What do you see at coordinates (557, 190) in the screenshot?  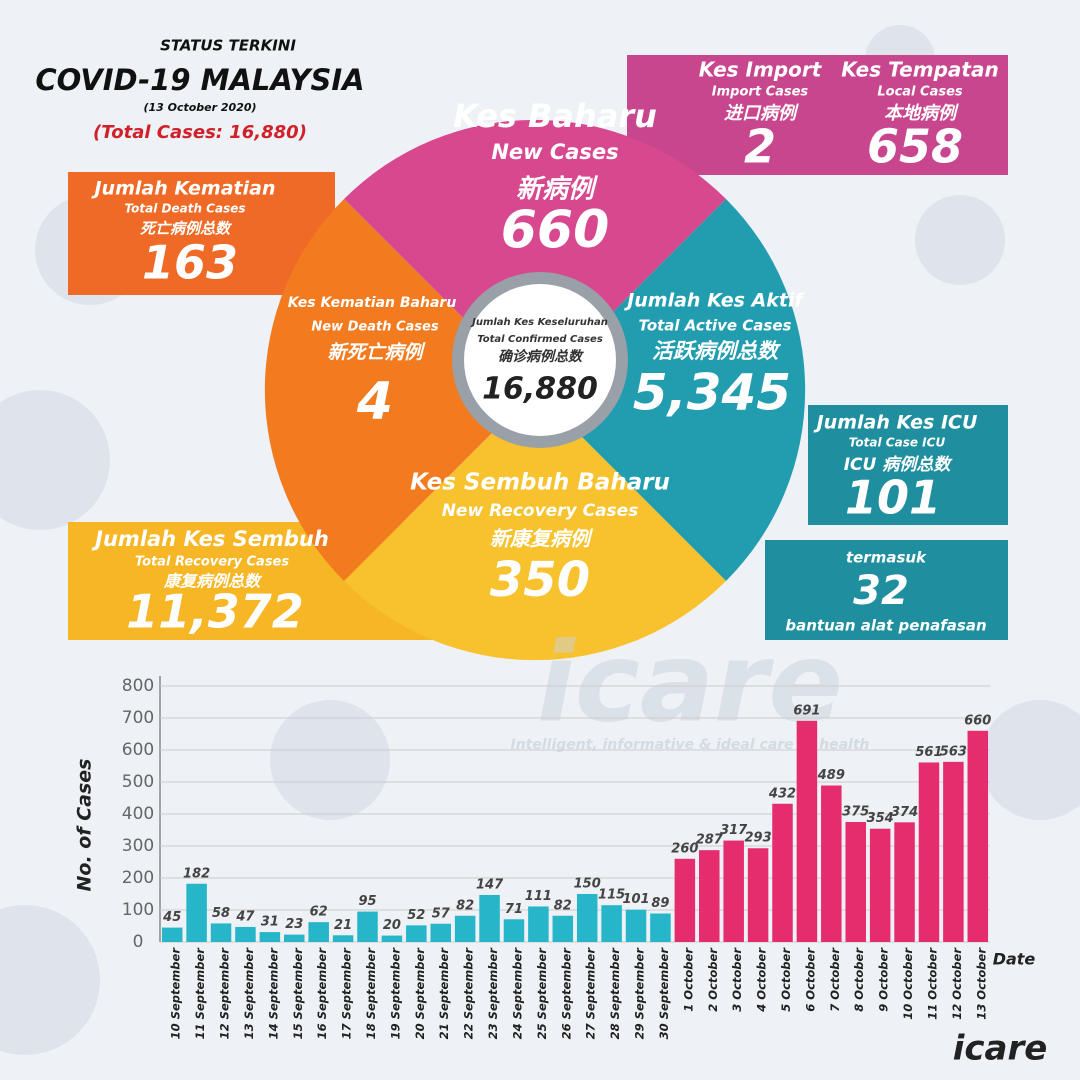 I see `label: 新病例` at bounding box center [557, 190].